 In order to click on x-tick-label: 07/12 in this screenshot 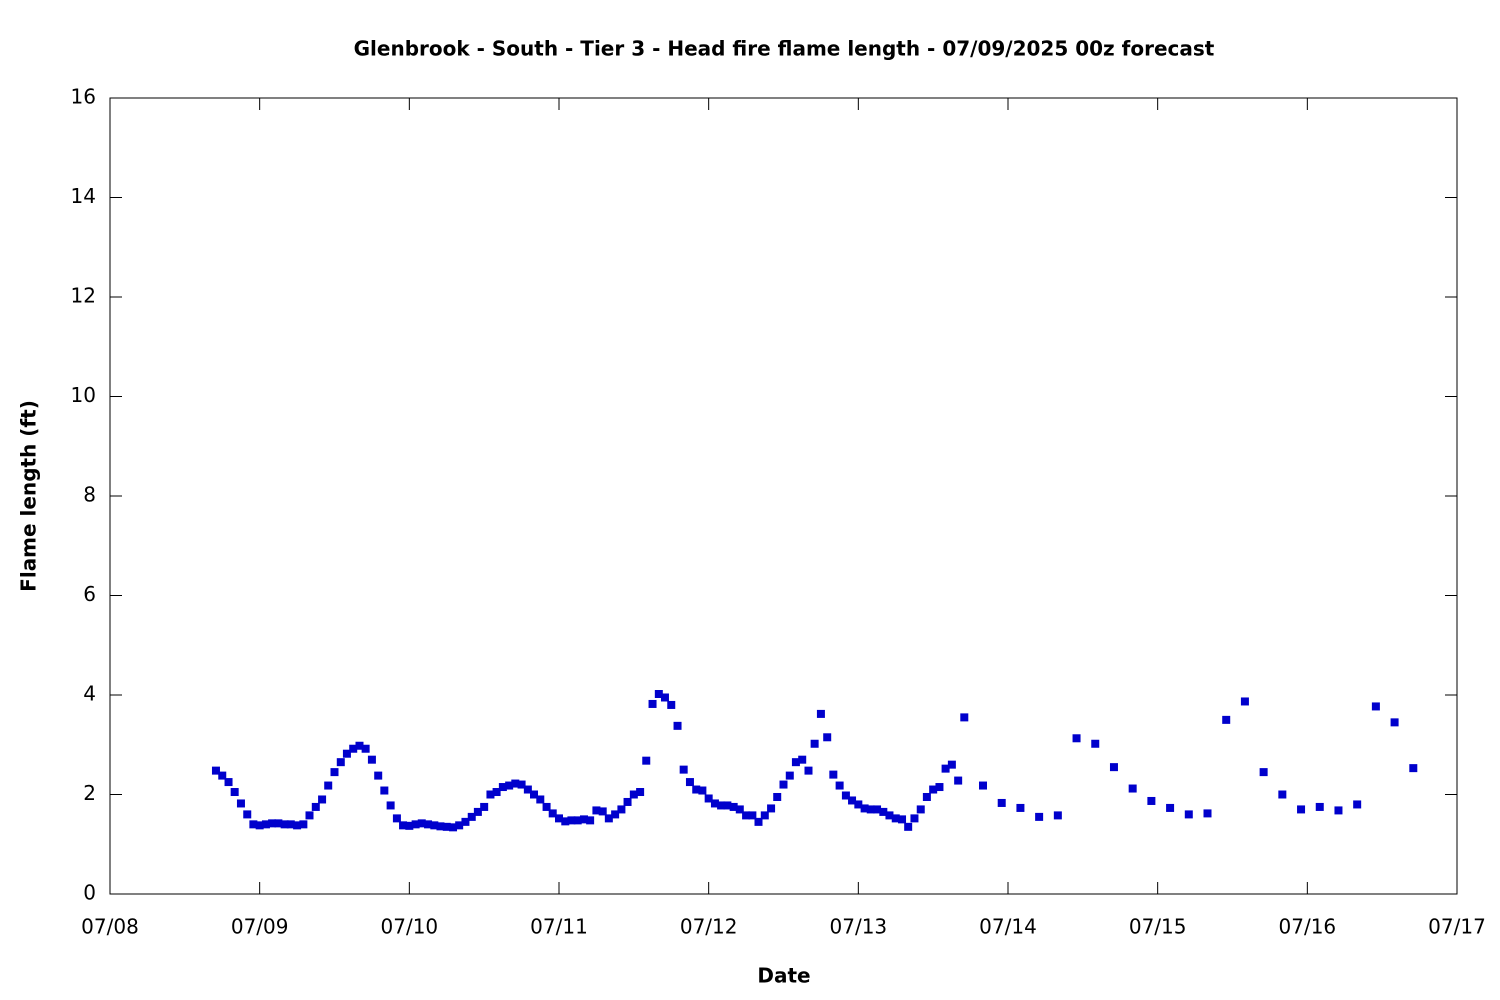, I will do `click(709, 927)`.